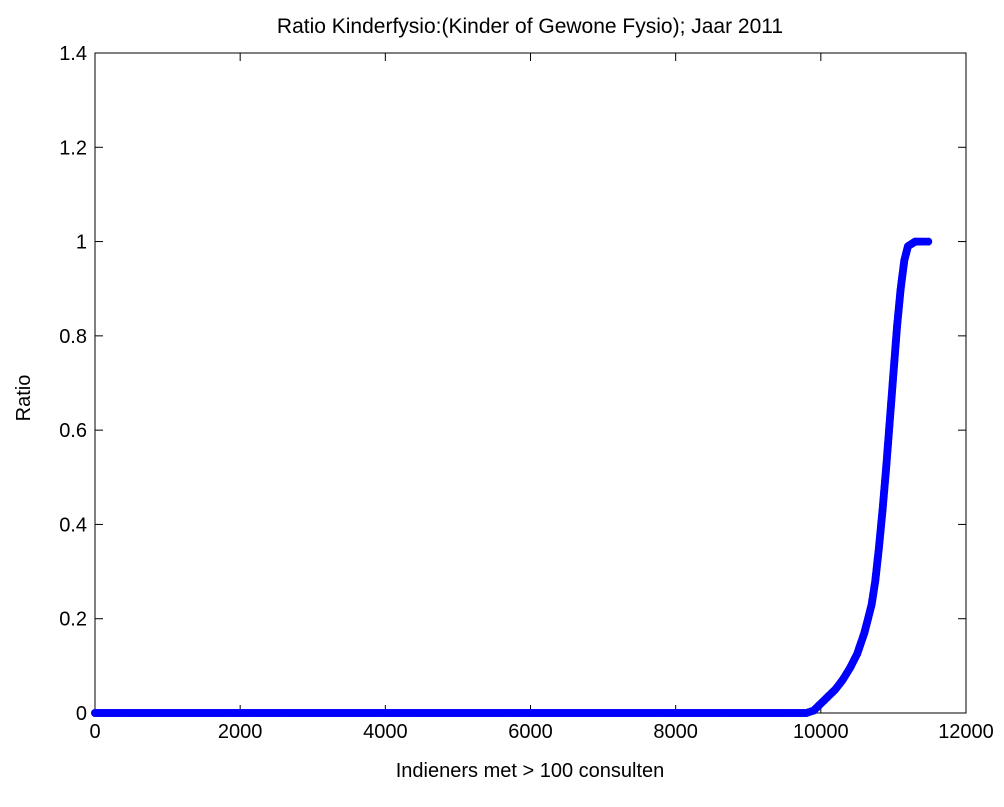 The width and height of the screenshot is (1004, 807). I want to click on y-tick-label: 0, so click(81, 714).